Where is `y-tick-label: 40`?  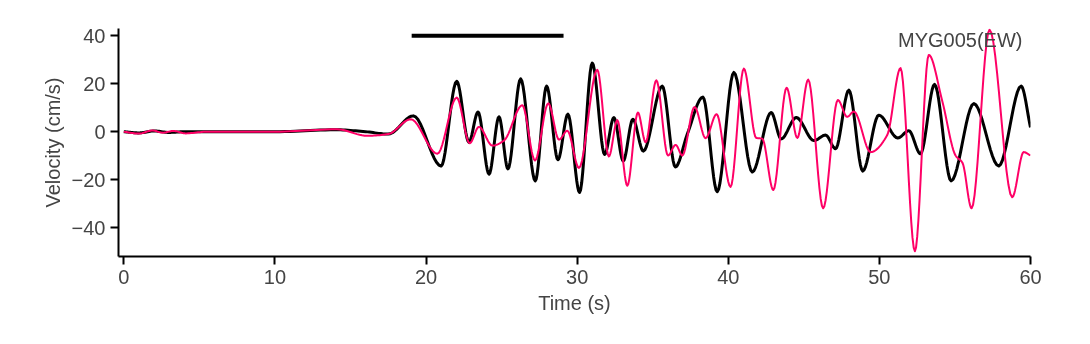
y-tick-label: 40 is located at coordinates (94, 35).